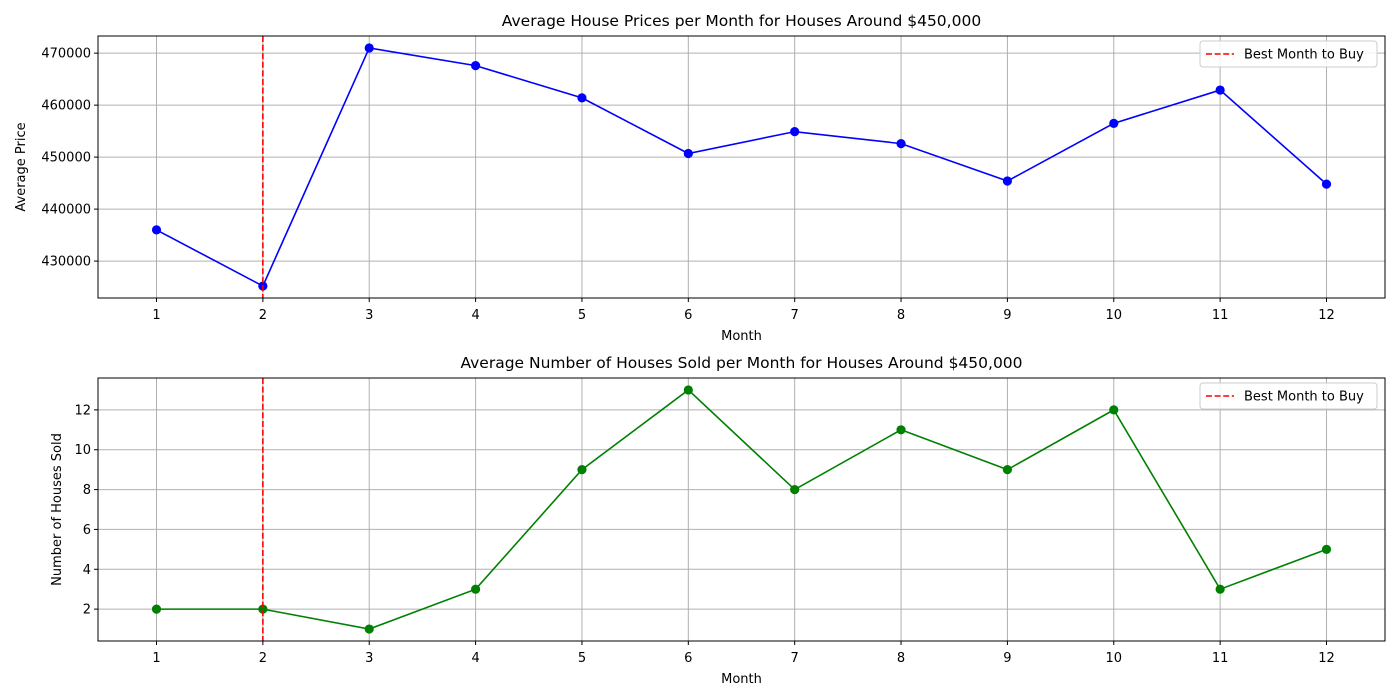  Describe the element at coordinates (66, 262) in the screenshot. I see `price-chart-y-tick-label: 430000` at that location.